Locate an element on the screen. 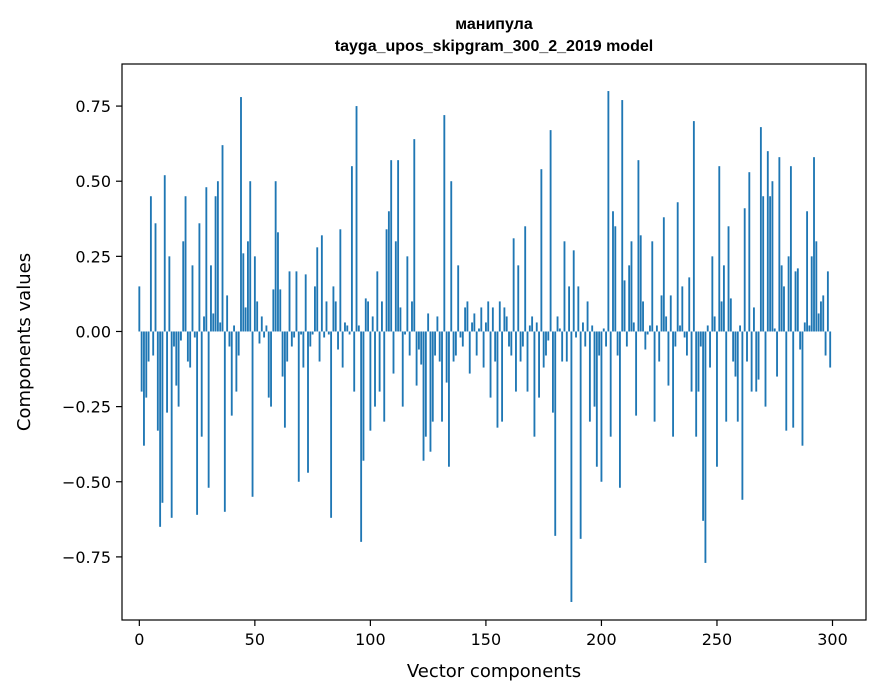 The height and width of the screenshot is (696, 880). x-tick-label: 250 is located at coordinates (717, 639).